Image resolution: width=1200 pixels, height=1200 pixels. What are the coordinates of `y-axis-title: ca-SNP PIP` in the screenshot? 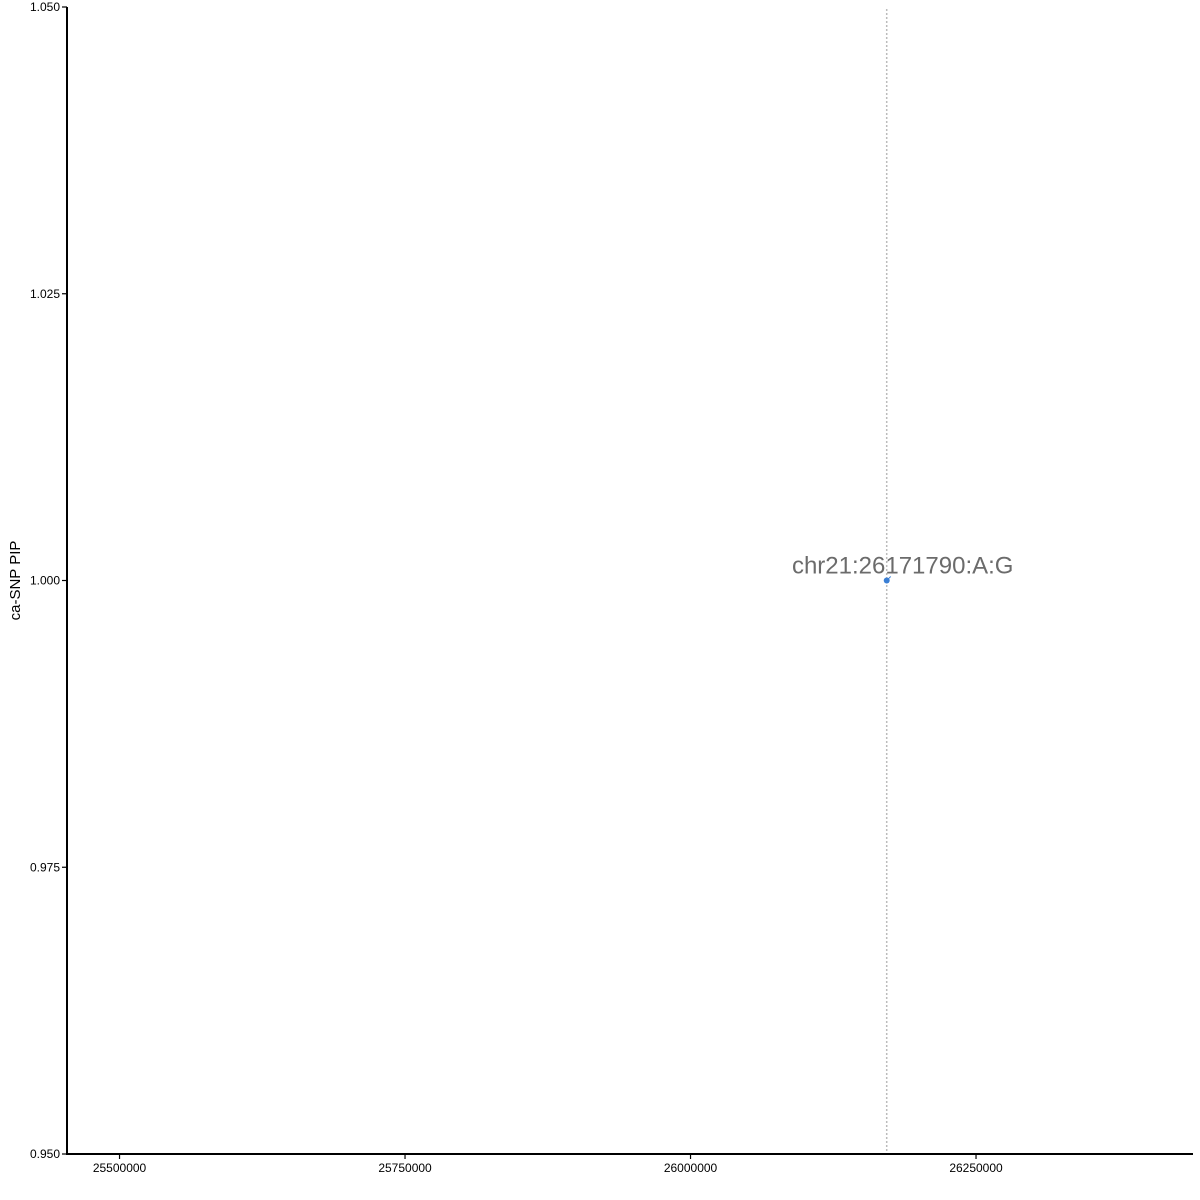 It's located at (15, 581).